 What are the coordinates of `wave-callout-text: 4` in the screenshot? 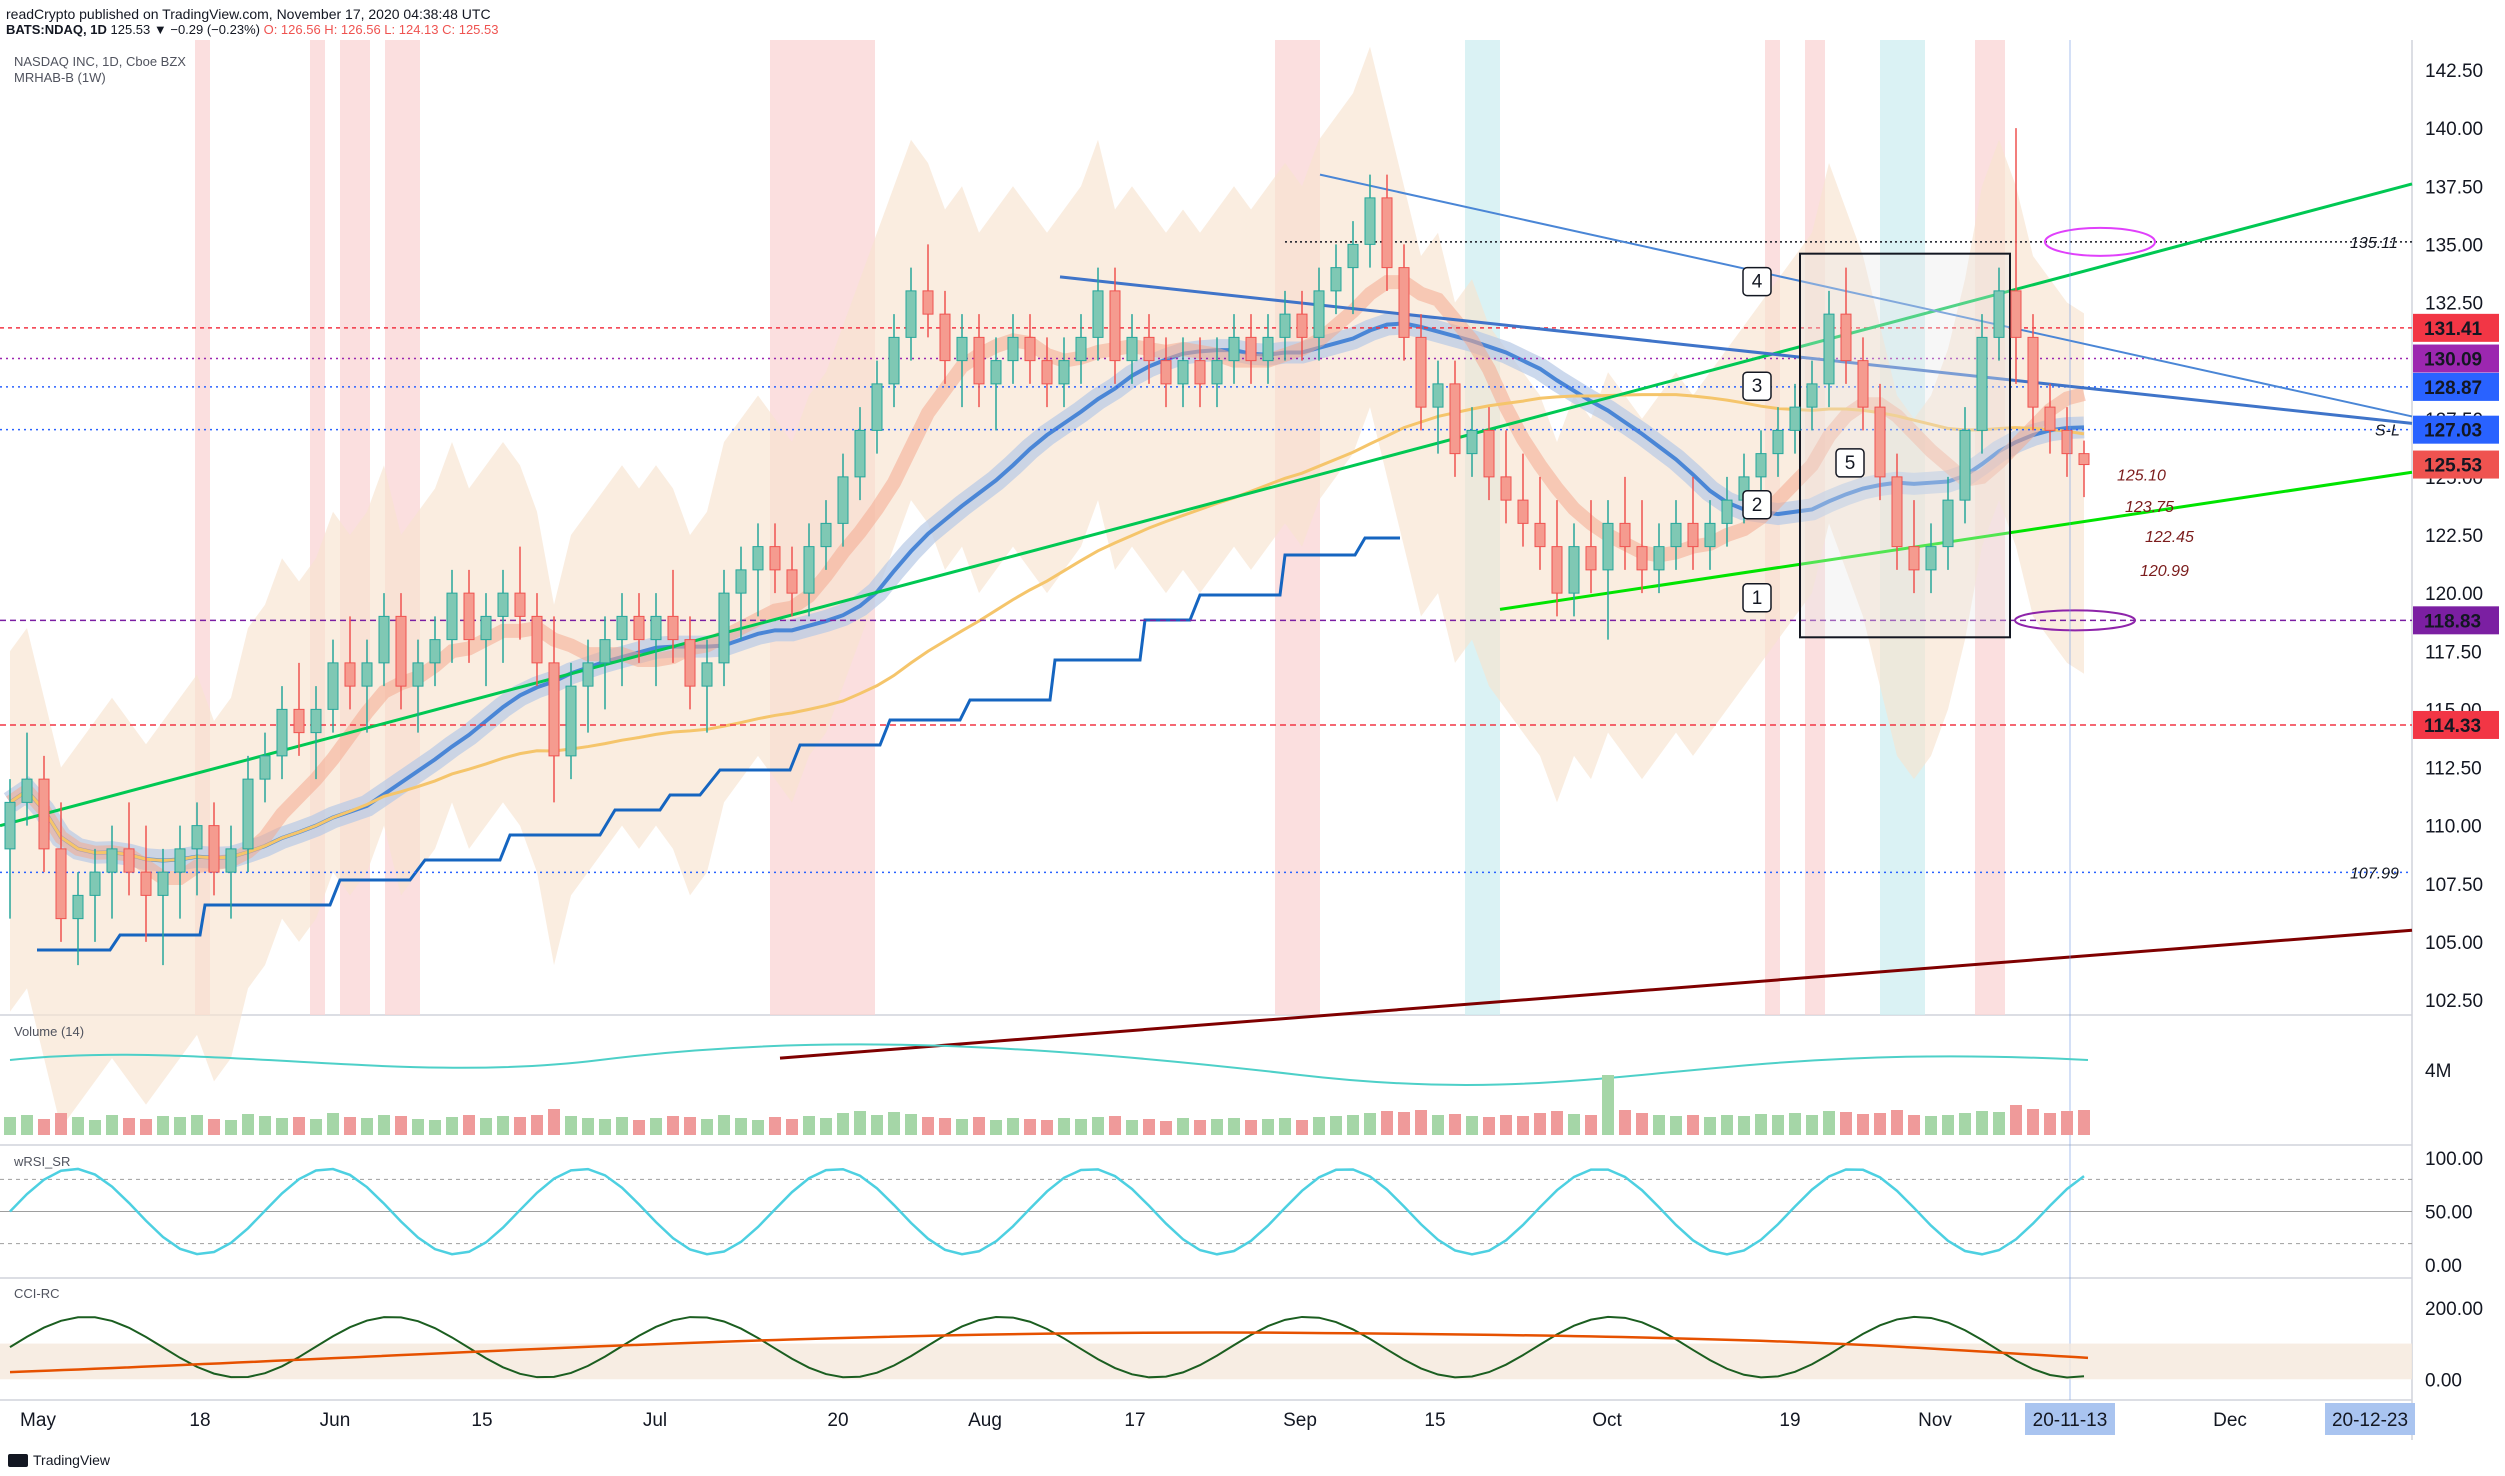 It's located at (1757, 282).